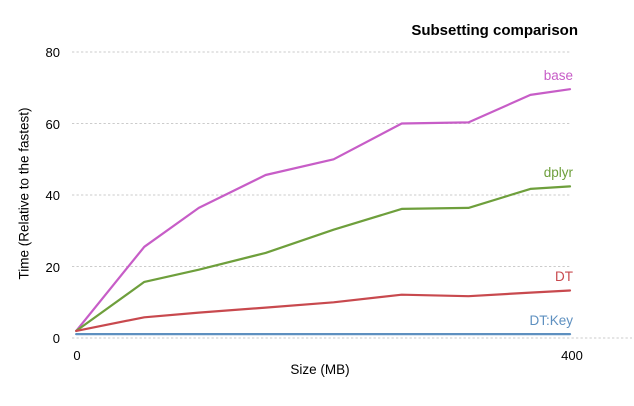  What do you see at coordinates (52, 52) in the screenshot?
I see `y-tick-label-80: 80` at bounding box center [52, 52].